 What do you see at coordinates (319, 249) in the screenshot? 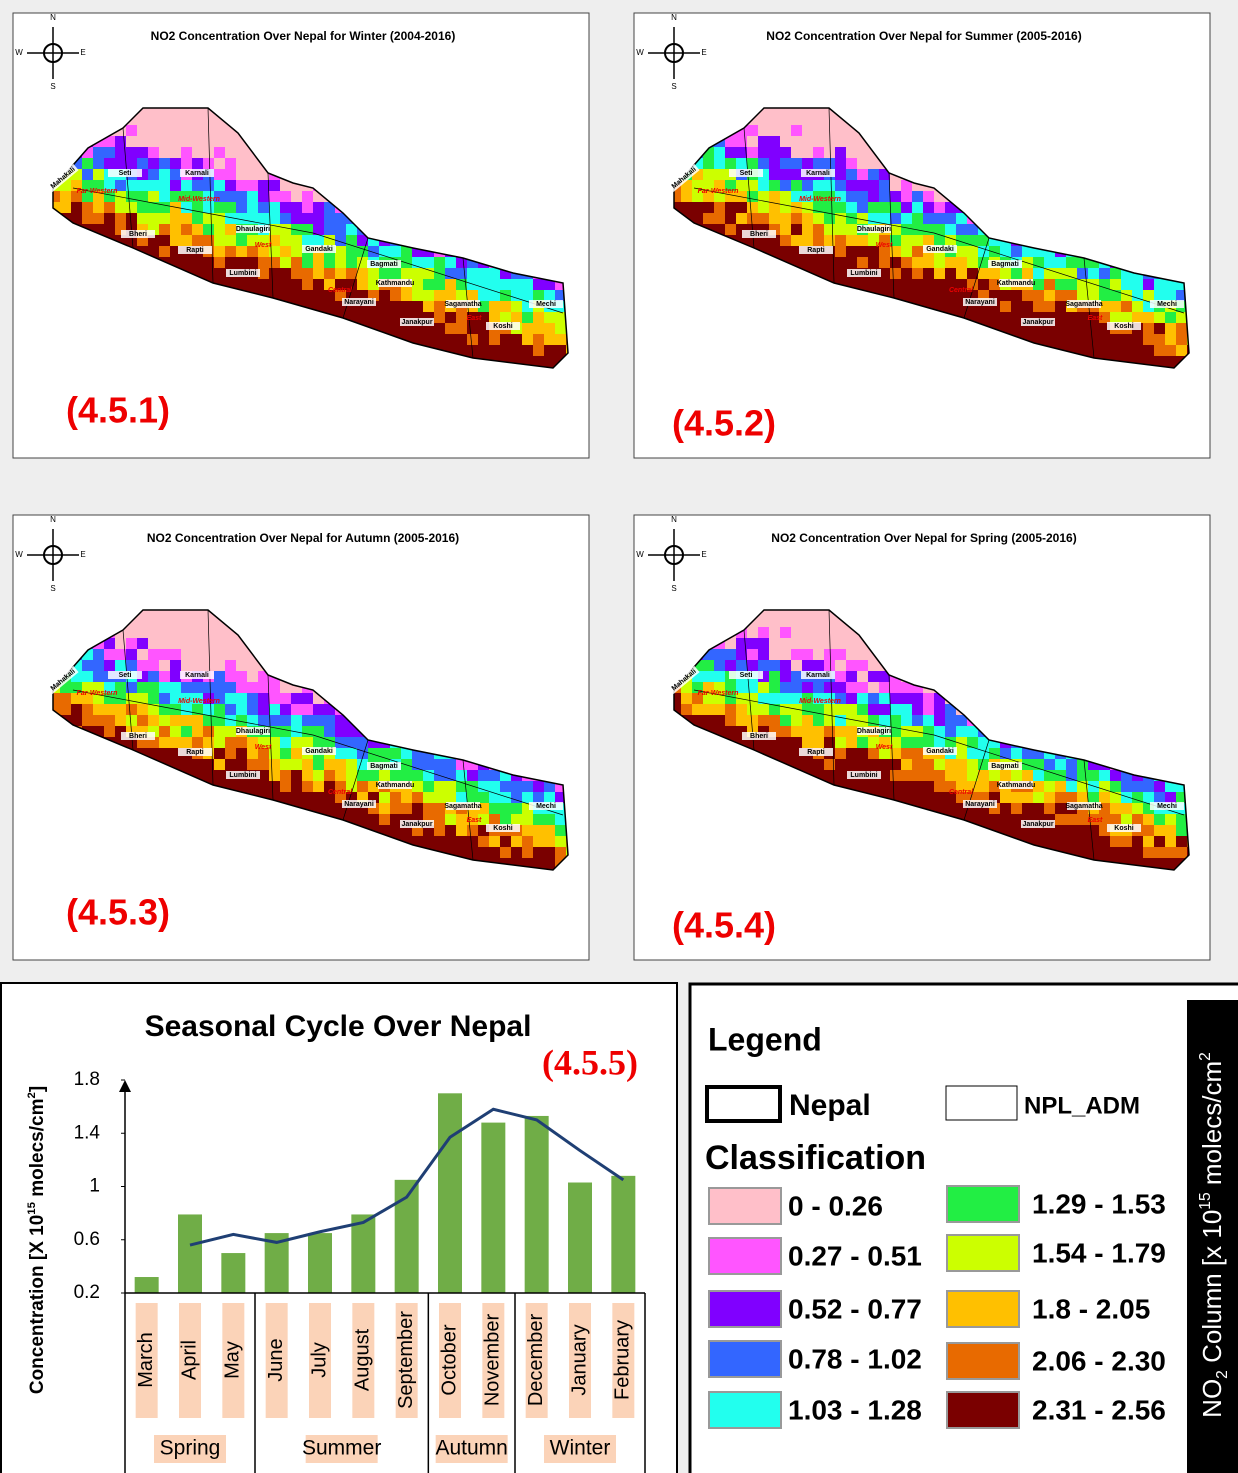
I see `zone-label: Gandaki` at bounding box center [319, 249].